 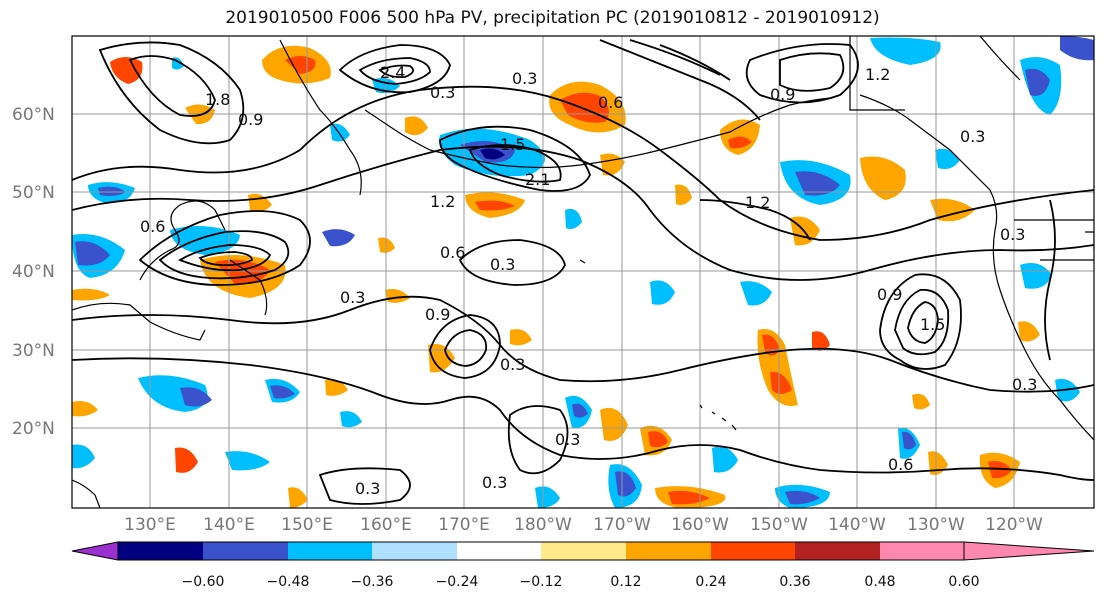 What do you see at coordinates (372, 582) in the screenshot?
I see `colorbar-label: −0.36` at bounding box center [372, 582].